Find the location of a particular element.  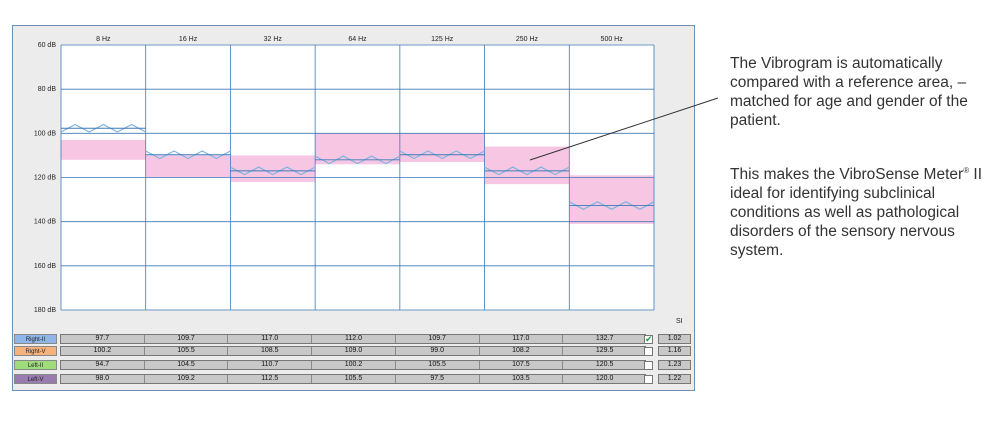

x-tick-label: 32 Hz is located at coordinates (273, 39).